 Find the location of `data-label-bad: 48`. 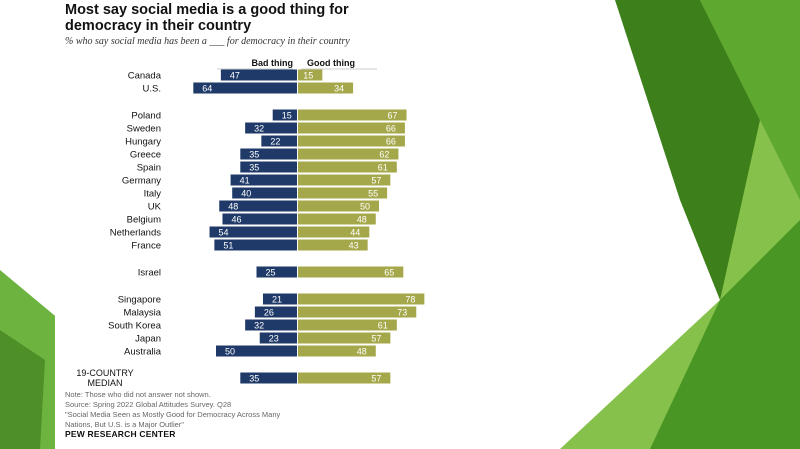

data-label-bad: 48 is located at coordinates (233, 207).